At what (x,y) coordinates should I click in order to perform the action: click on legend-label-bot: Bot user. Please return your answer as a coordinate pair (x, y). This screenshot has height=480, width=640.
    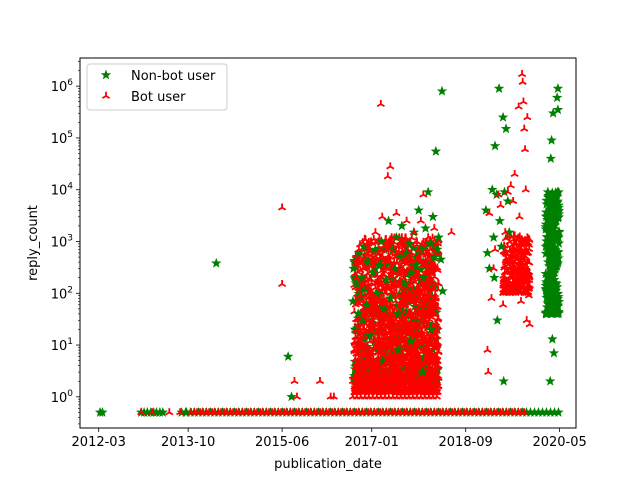
    Looking at the image, I should click on (158, 97).